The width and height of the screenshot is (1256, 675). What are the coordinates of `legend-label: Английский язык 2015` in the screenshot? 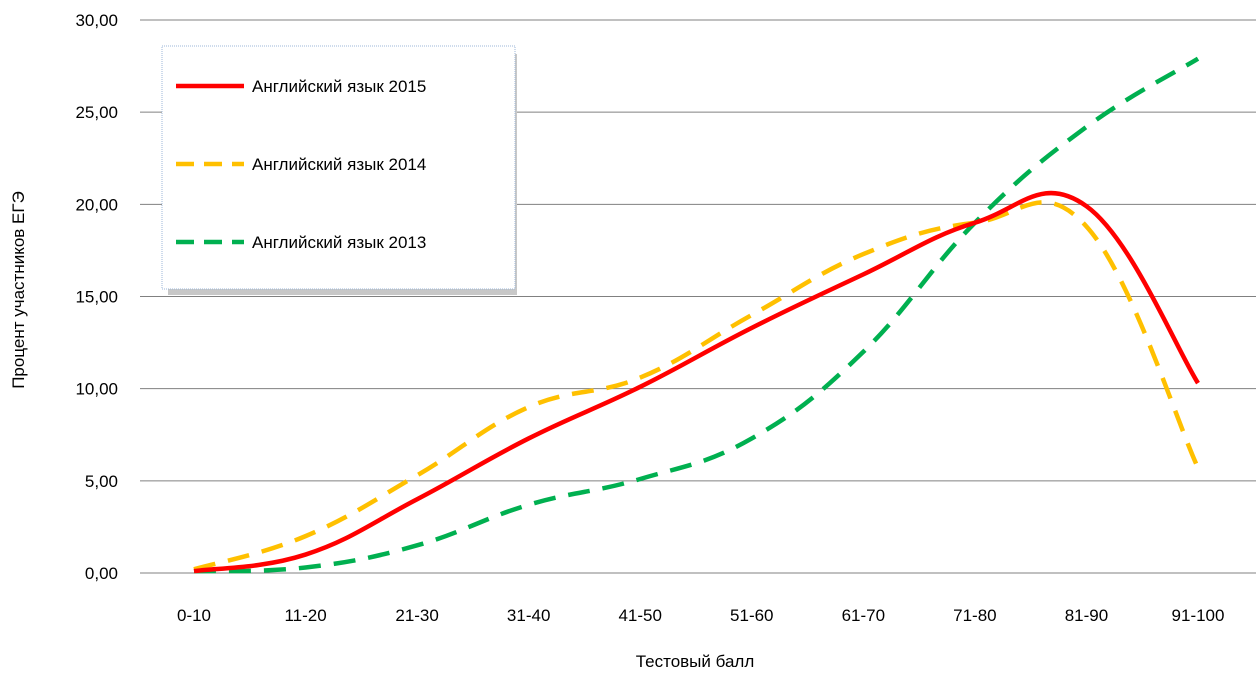 It's located at (339, 86).